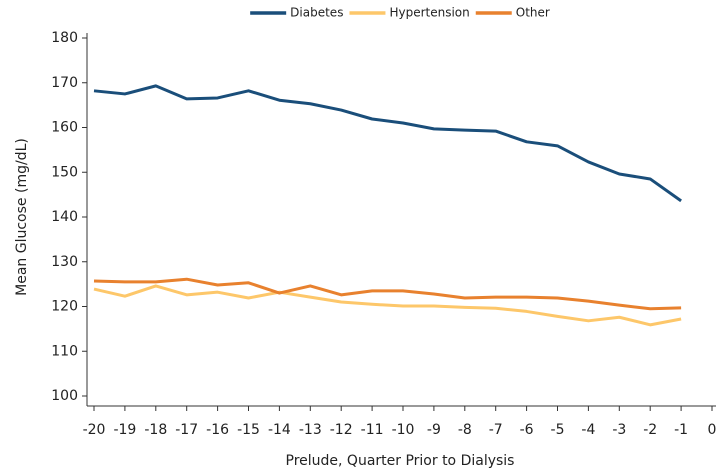 The image size is (725, 471). Describe the element at coordinates (527, 430) in the screenshot. I see `x-tick-label: -6` at that location.